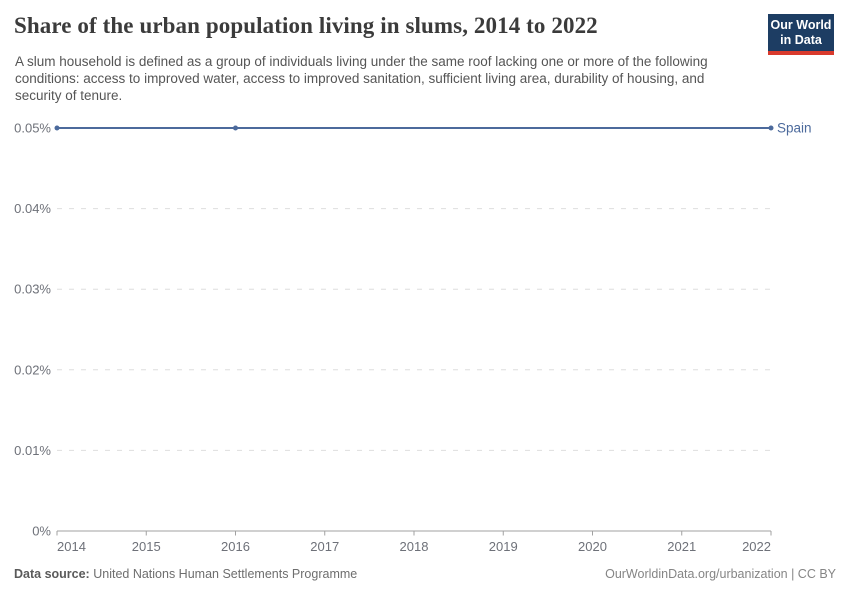 Image resolution: width=850 pixels, height=600 pixels. What do you see at coordinates (794, 128) in the screenshot?
I see `series-label-spain: Spain` at bounding box center [794, 128].